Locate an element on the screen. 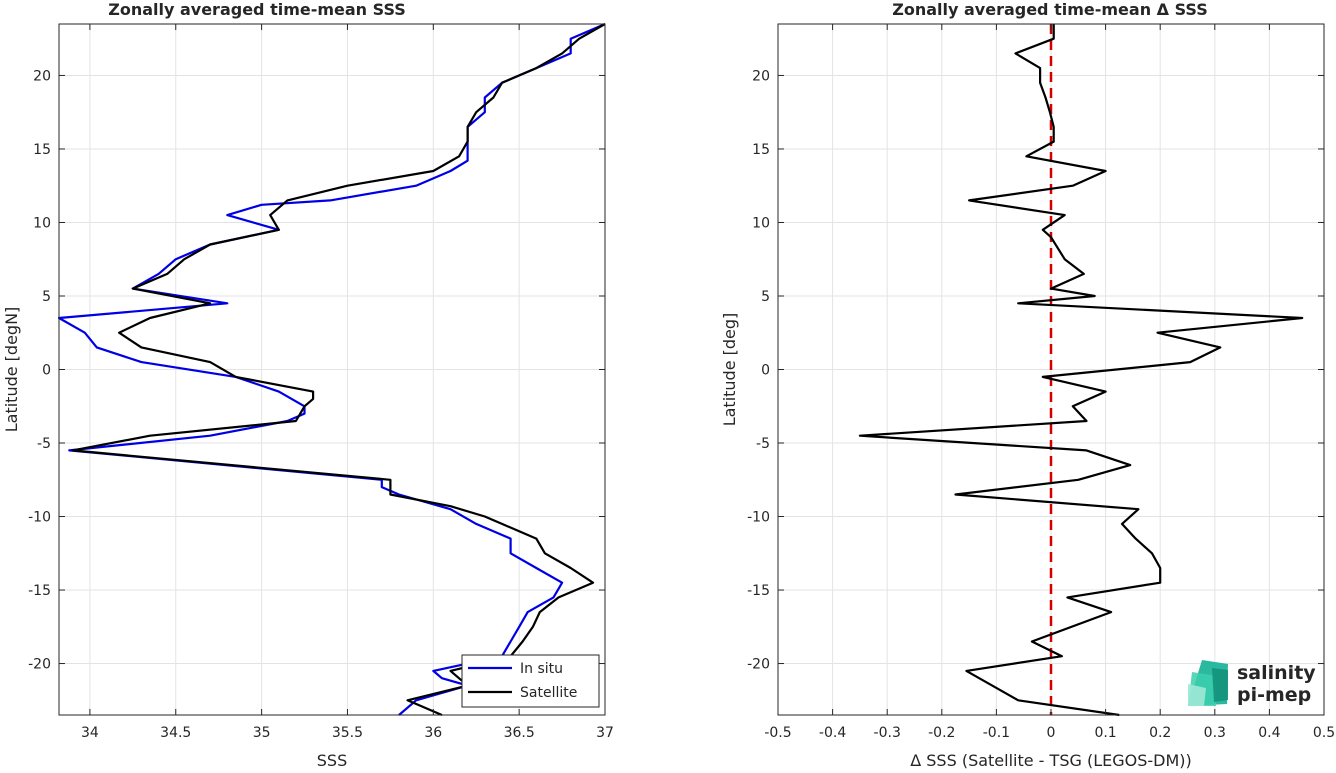  salinity-pi-mep-logo: salinity pi-mep is located at coordinates (1252, 683).